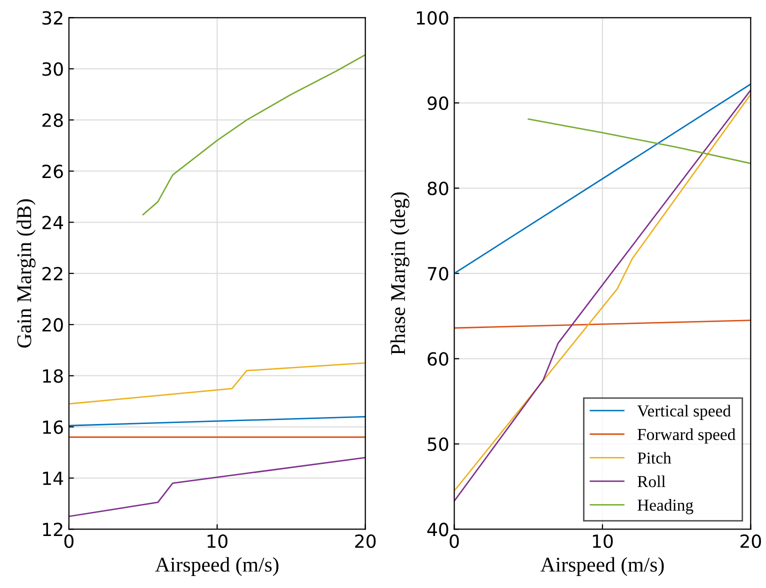  What do you see at coordinates (52, 273) in the screenshot?
I see `y-tick-label: 22` at bounding box center [52, 273].